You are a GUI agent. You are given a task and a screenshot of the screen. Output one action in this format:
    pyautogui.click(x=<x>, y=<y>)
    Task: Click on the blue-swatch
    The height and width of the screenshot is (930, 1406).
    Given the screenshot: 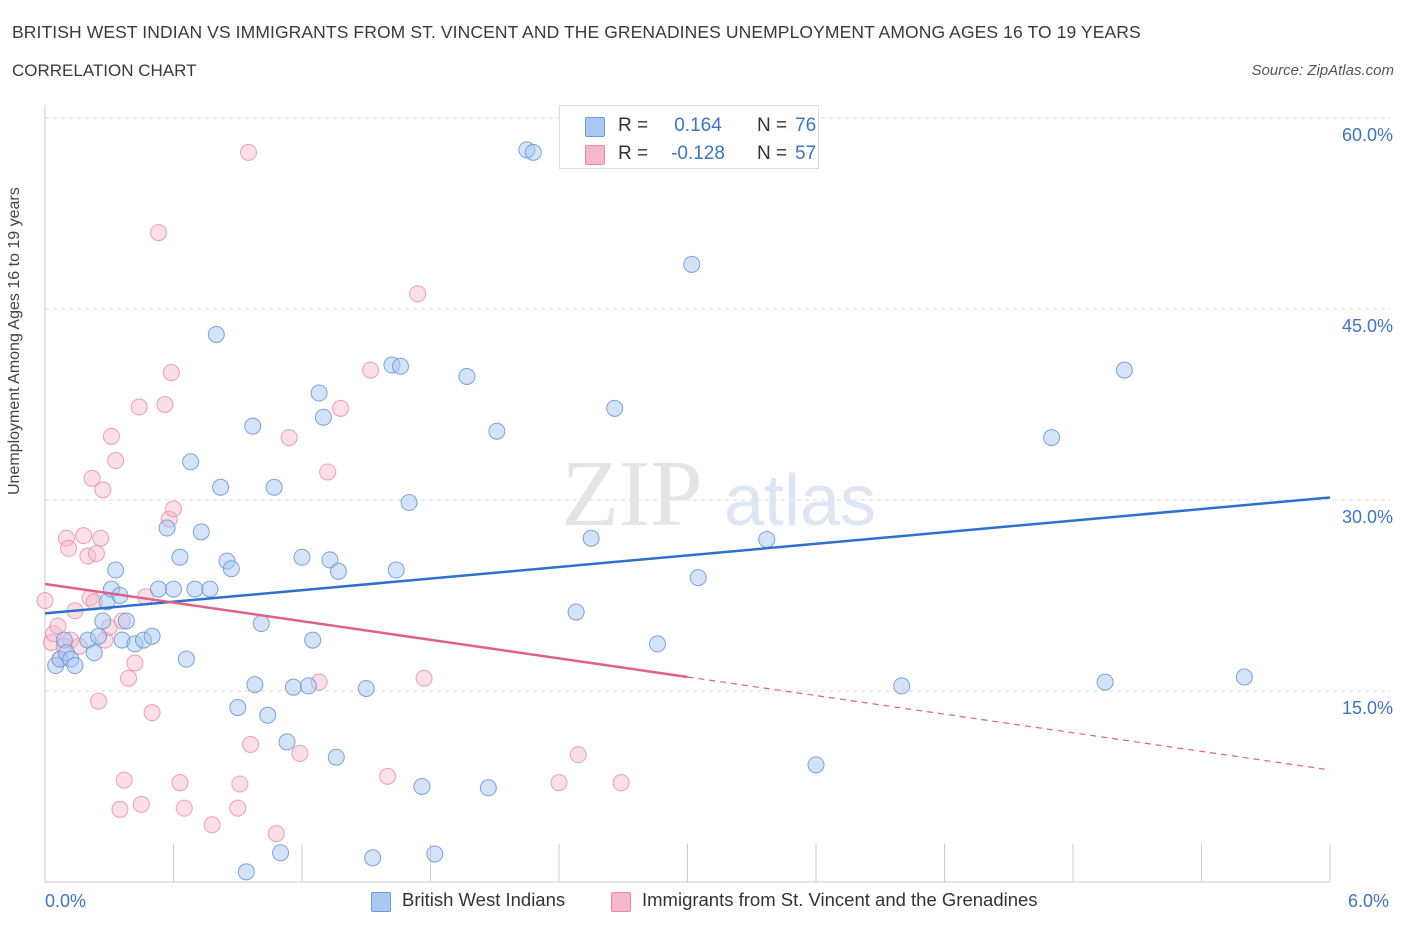 What is the action you would take?
    pyautogui.click(x=381, y=902)
    